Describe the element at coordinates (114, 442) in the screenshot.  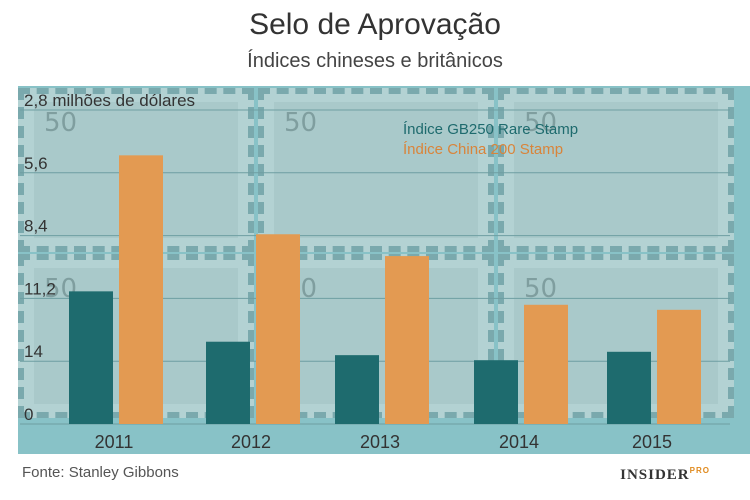
I see `x-tick-label: 2011` at that location.